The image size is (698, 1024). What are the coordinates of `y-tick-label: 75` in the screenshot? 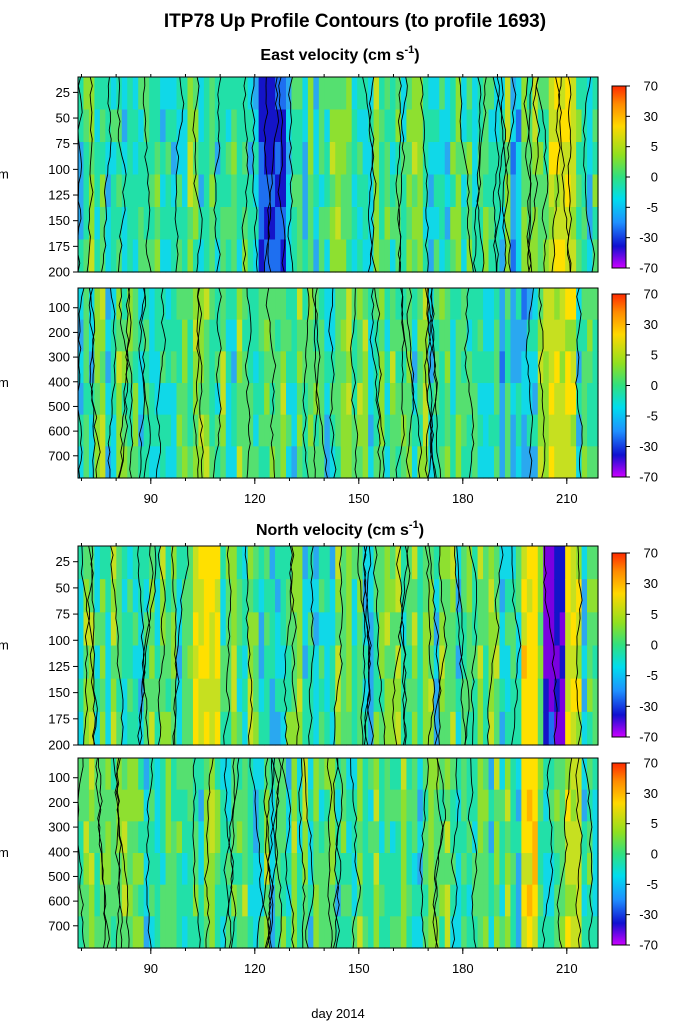 It's located at (63, 614).